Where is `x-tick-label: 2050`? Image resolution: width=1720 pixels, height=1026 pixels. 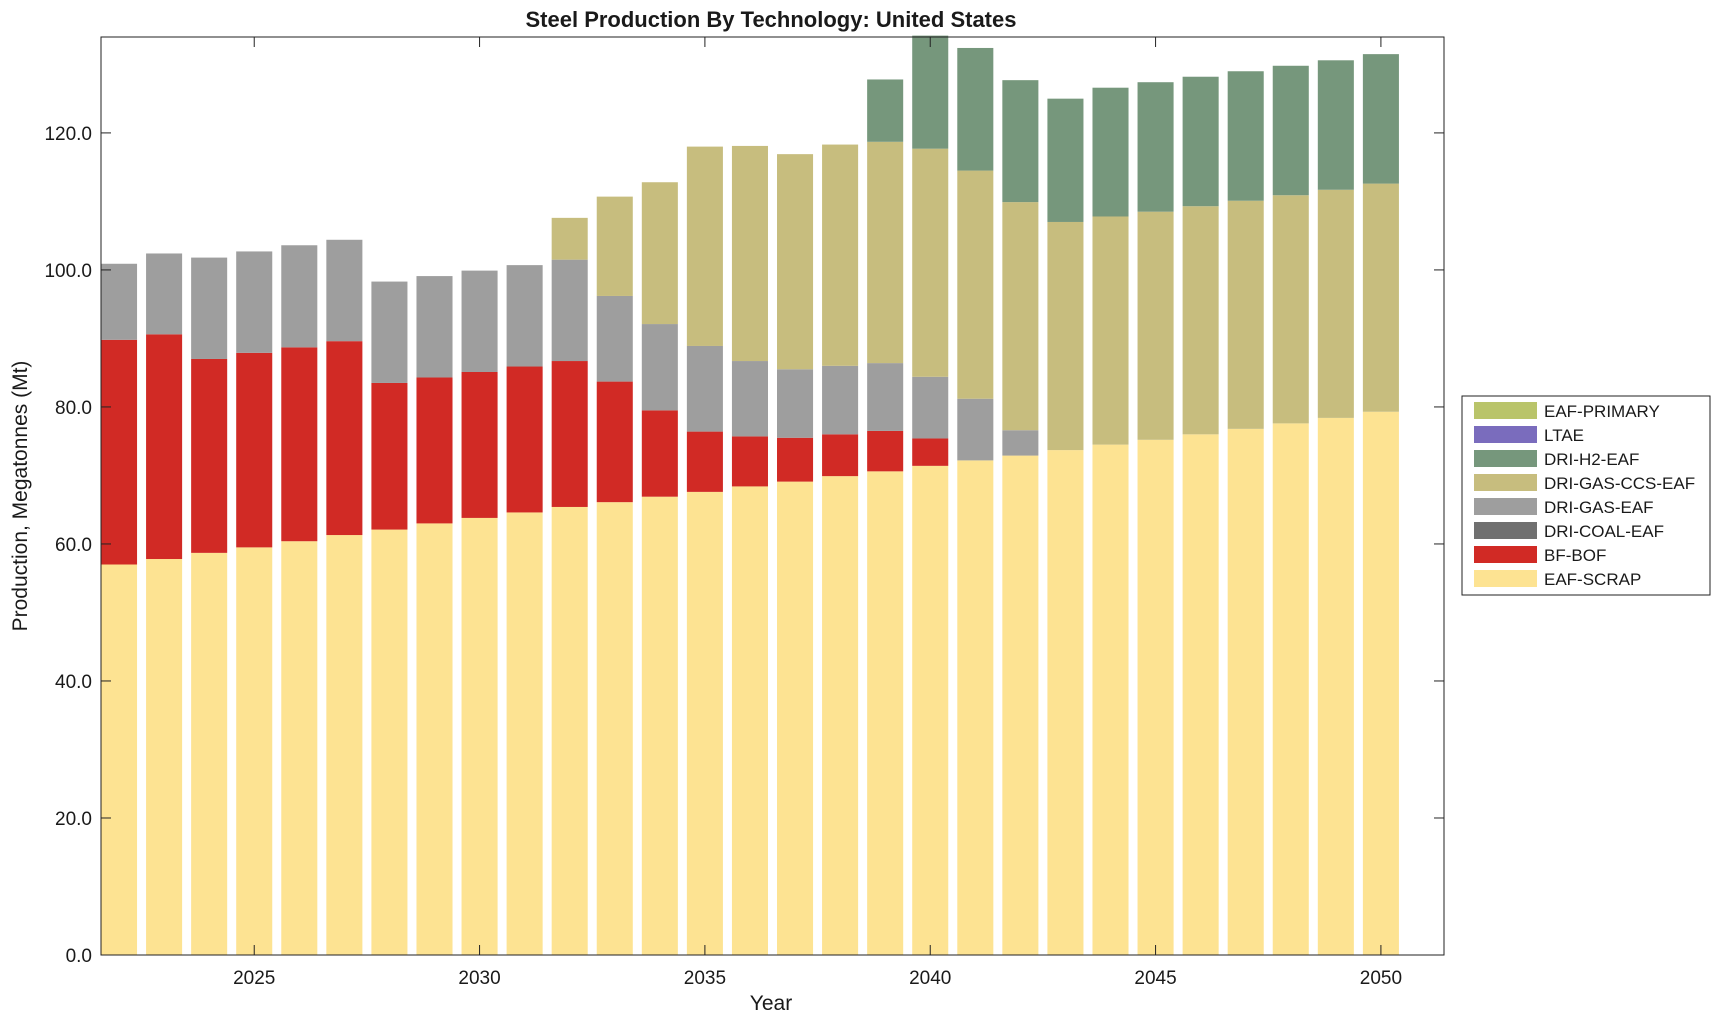
x-tick-label: 2050 is located at coordinates (1381, 978).